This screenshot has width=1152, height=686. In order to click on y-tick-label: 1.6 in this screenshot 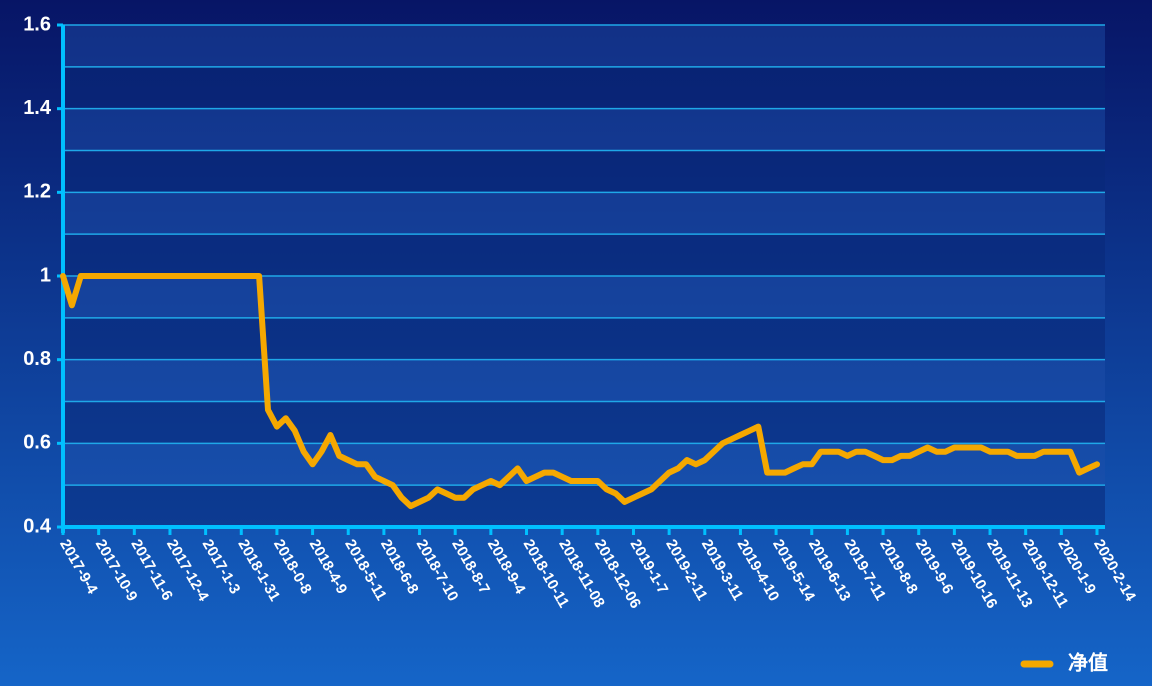, I will do `click(37, 24)`.